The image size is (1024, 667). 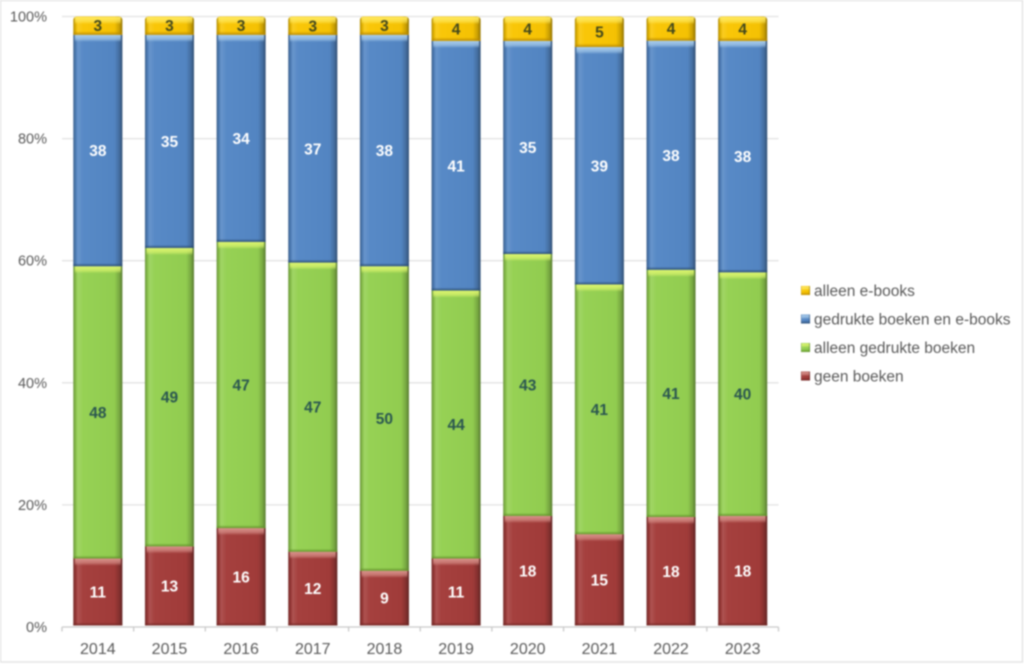 I want to click on svg-text: geen boeken, so click(x=859, y=377).